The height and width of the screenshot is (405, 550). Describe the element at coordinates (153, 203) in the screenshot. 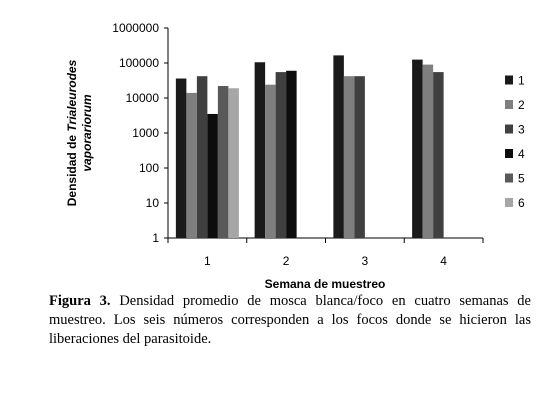

I see `y-tick-label: 10` at that location.